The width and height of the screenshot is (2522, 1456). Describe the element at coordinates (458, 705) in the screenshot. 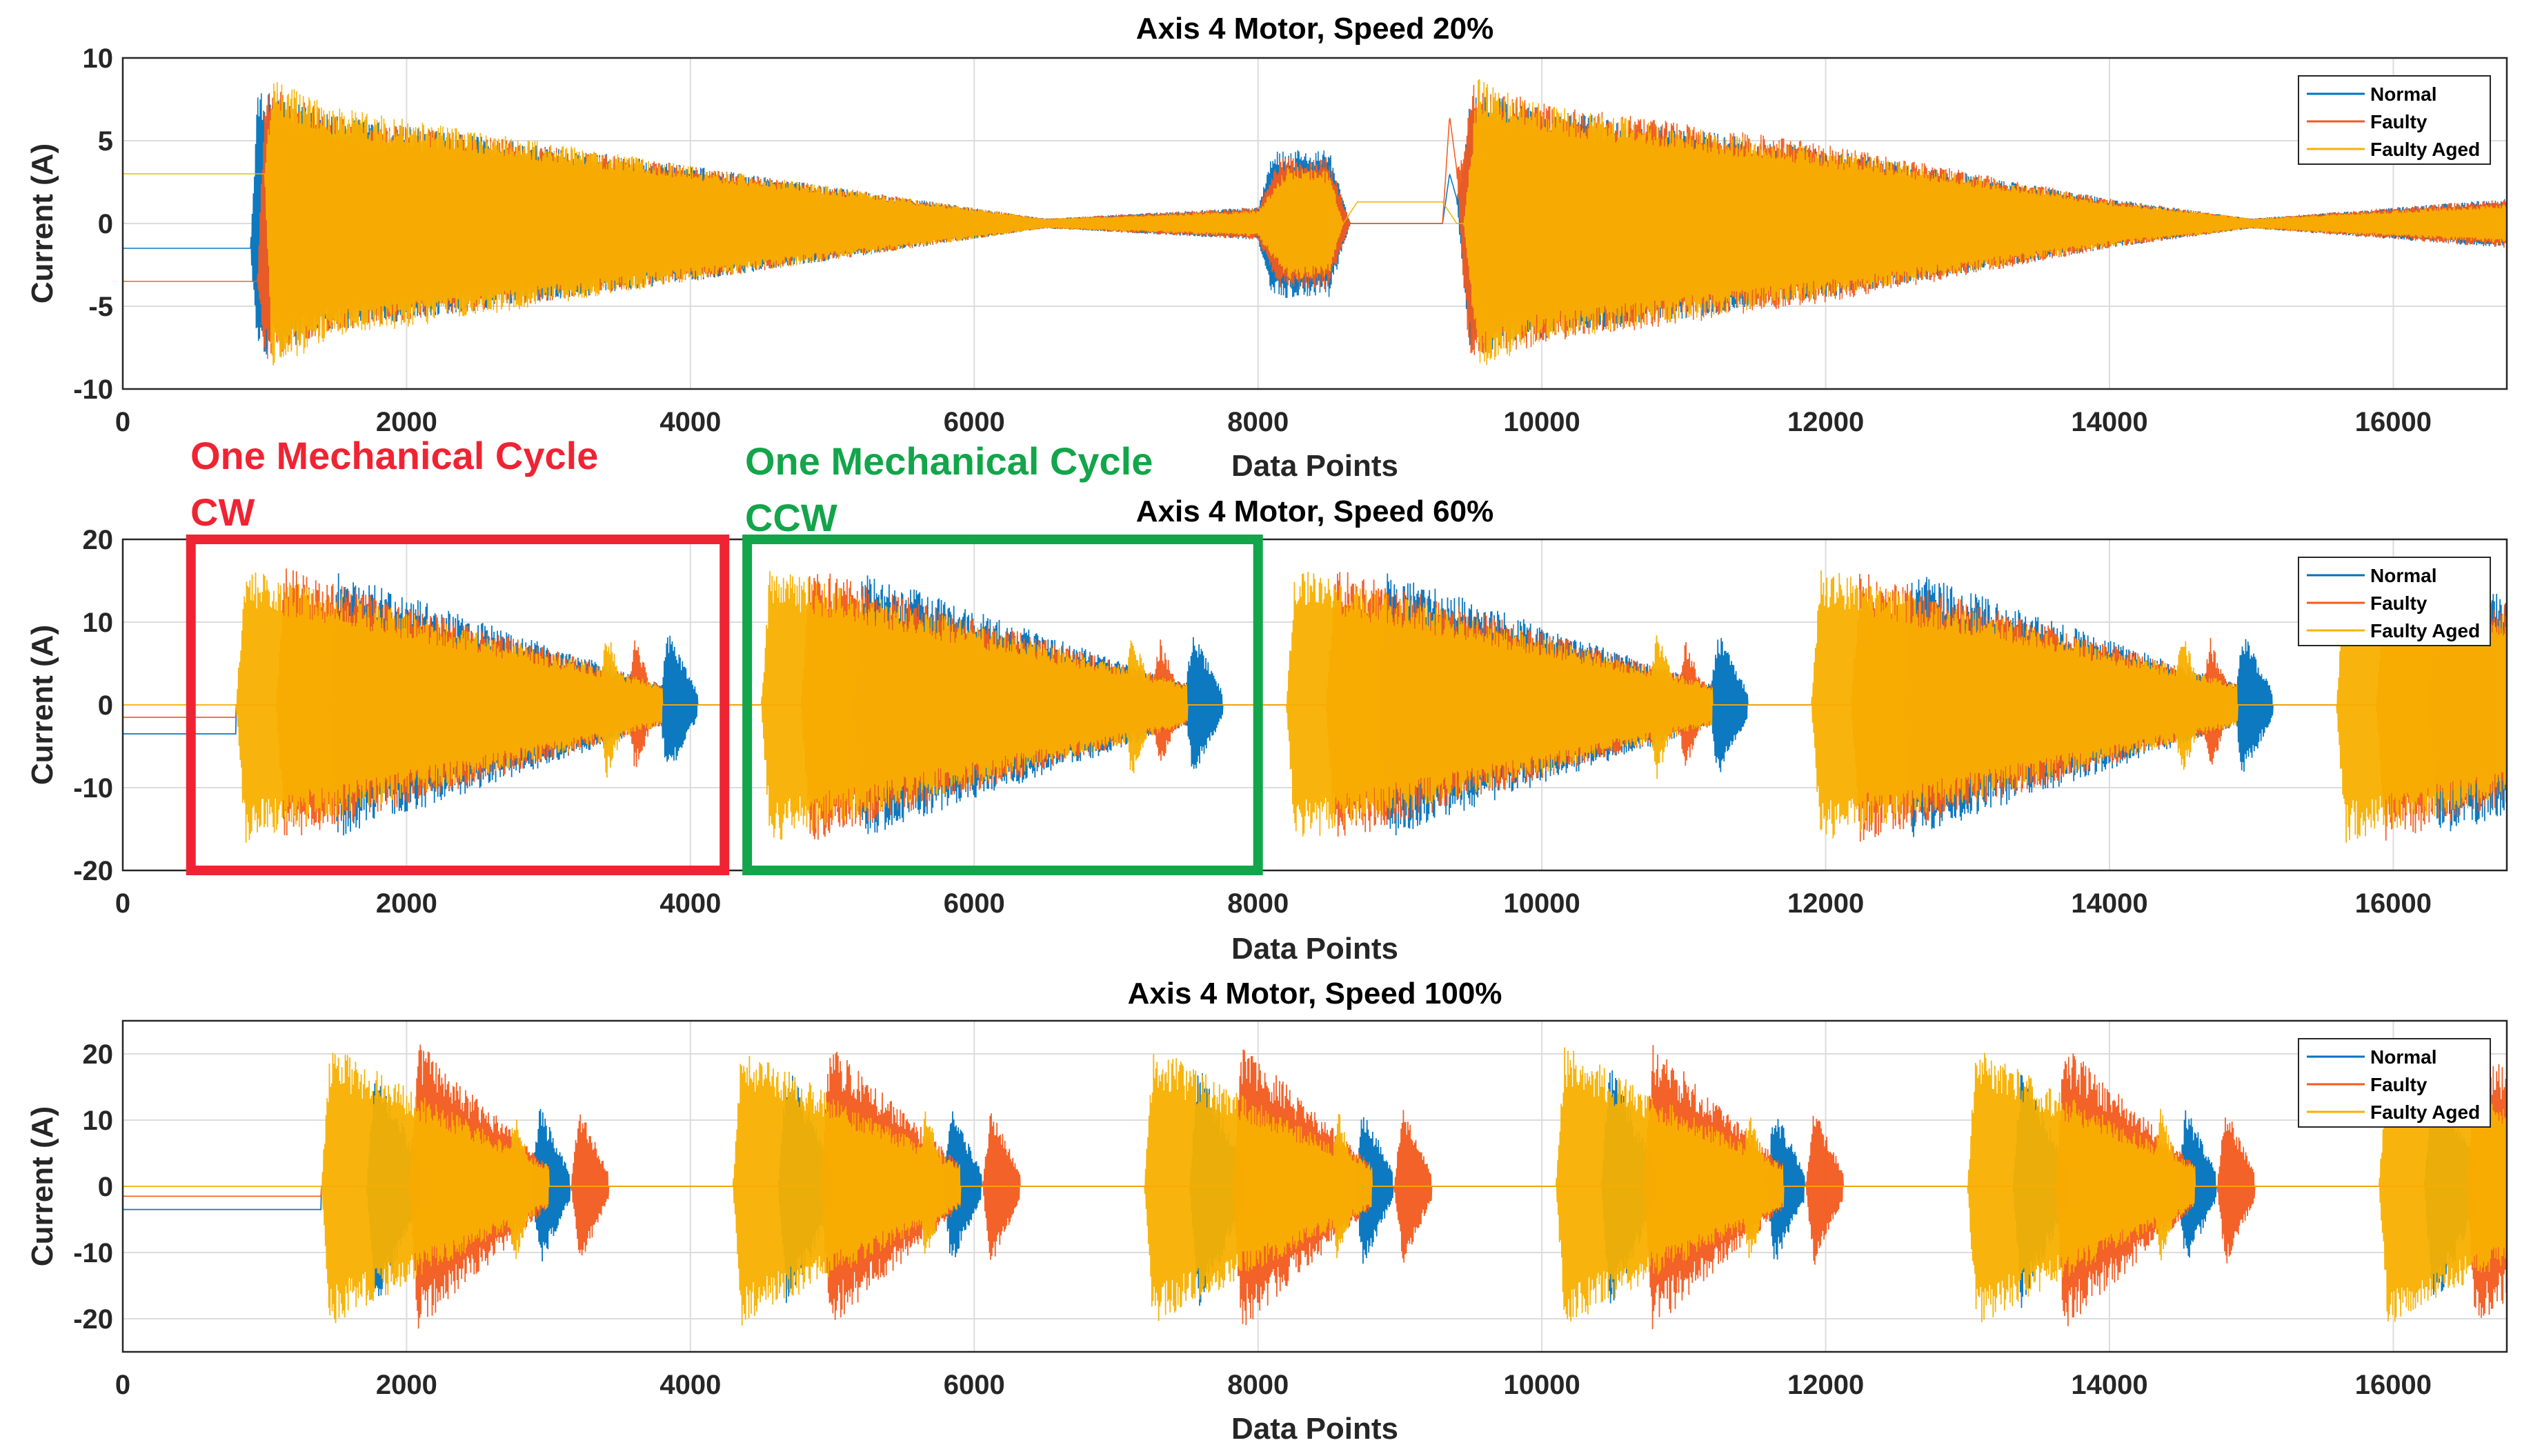

I see `cw-cycle-highlight-box` at that location.